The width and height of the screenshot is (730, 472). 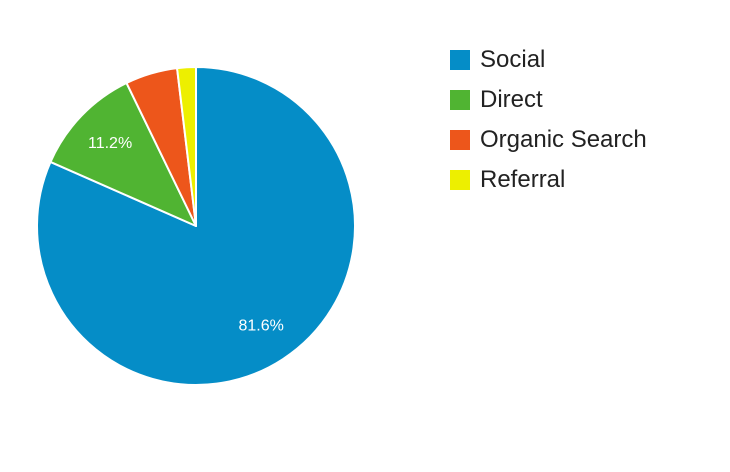 I want to click on legend-label-organic-search: Organic Search, so click(x=563, y=139).